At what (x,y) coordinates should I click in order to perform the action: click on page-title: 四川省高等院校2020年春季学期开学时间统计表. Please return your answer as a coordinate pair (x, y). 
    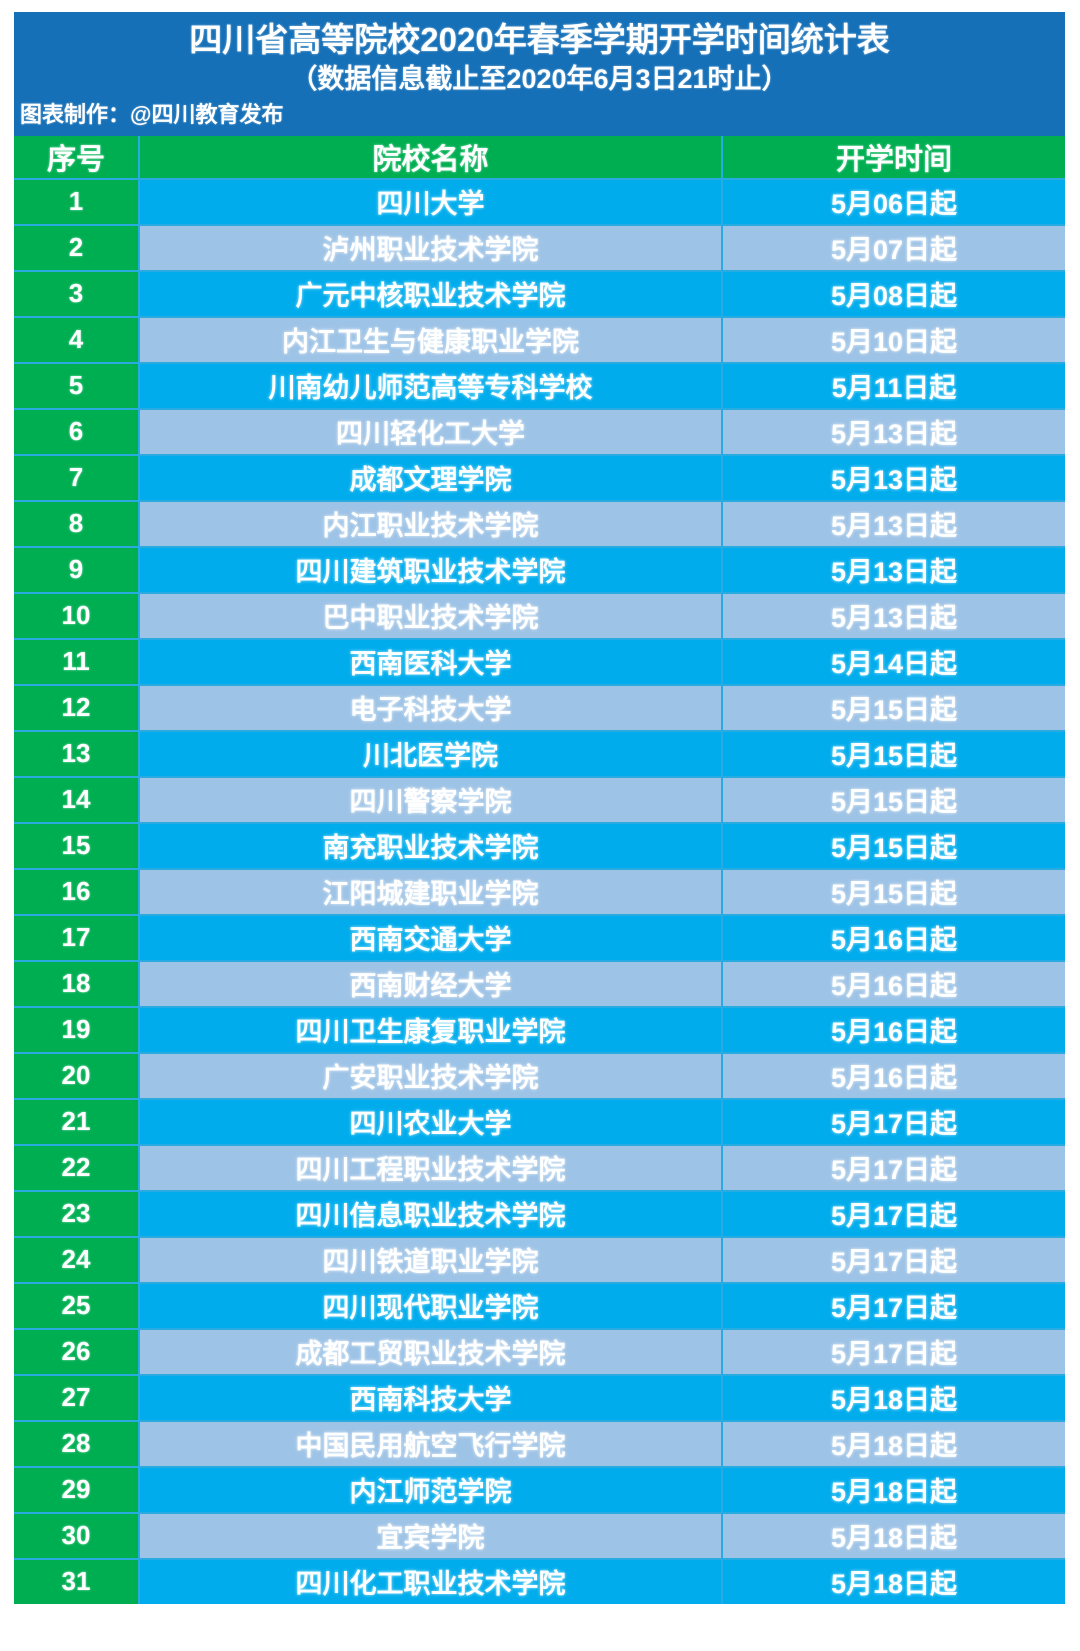
    Looking at the image, I should click on (539, 39).